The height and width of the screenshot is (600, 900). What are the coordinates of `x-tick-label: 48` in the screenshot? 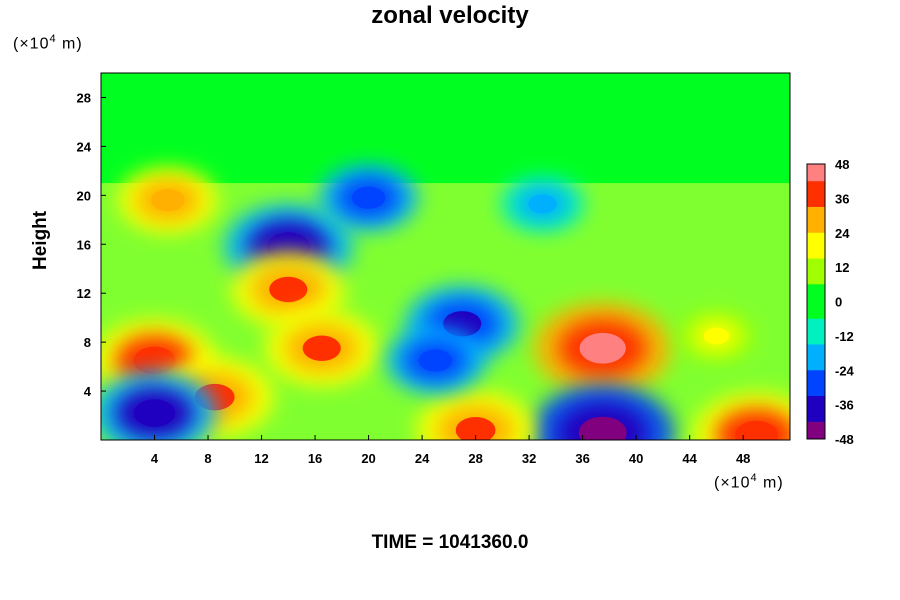 It's located at (743, 458).